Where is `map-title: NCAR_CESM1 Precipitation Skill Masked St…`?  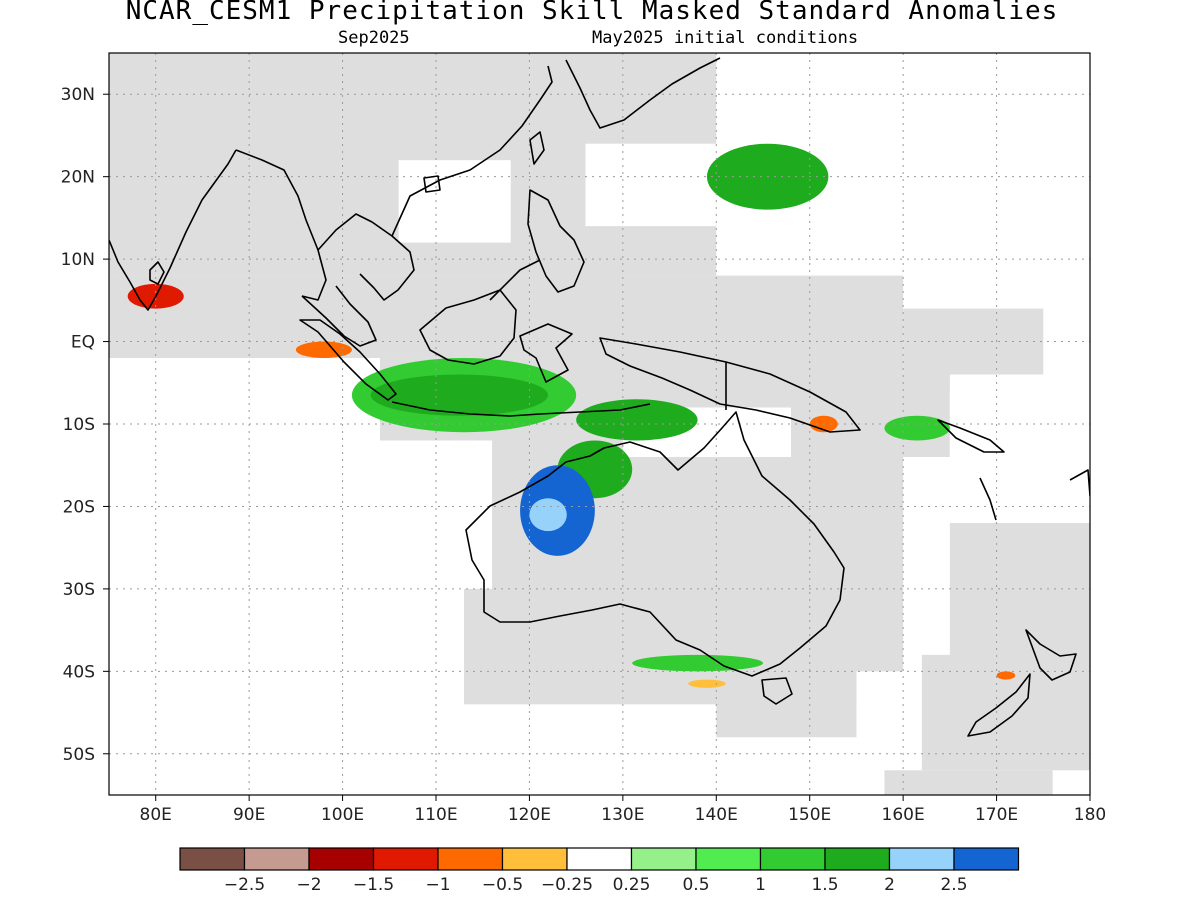 map-title: NCAR_CESM1 Precipitation Skill Masked St… is located at coordinates (592, 13).